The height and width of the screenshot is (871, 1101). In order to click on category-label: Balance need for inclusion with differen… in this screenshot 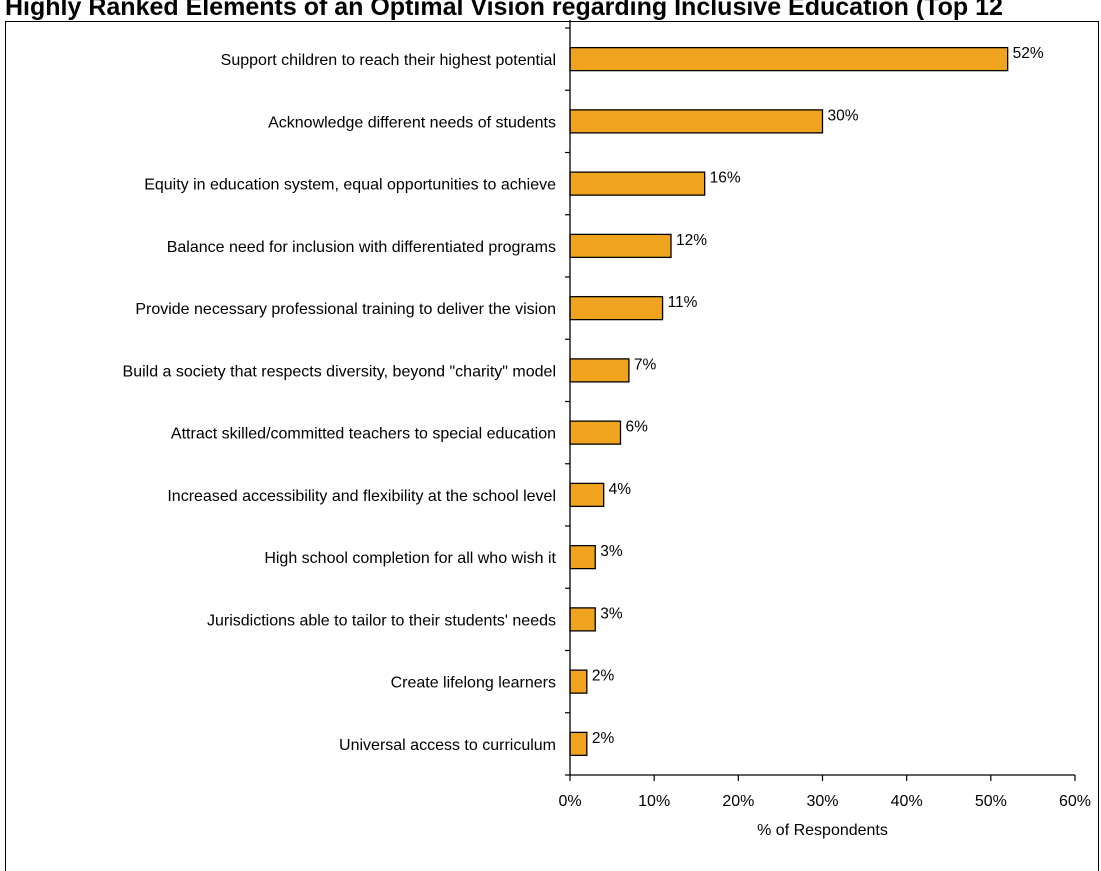, I will do `click(361, 247)`.